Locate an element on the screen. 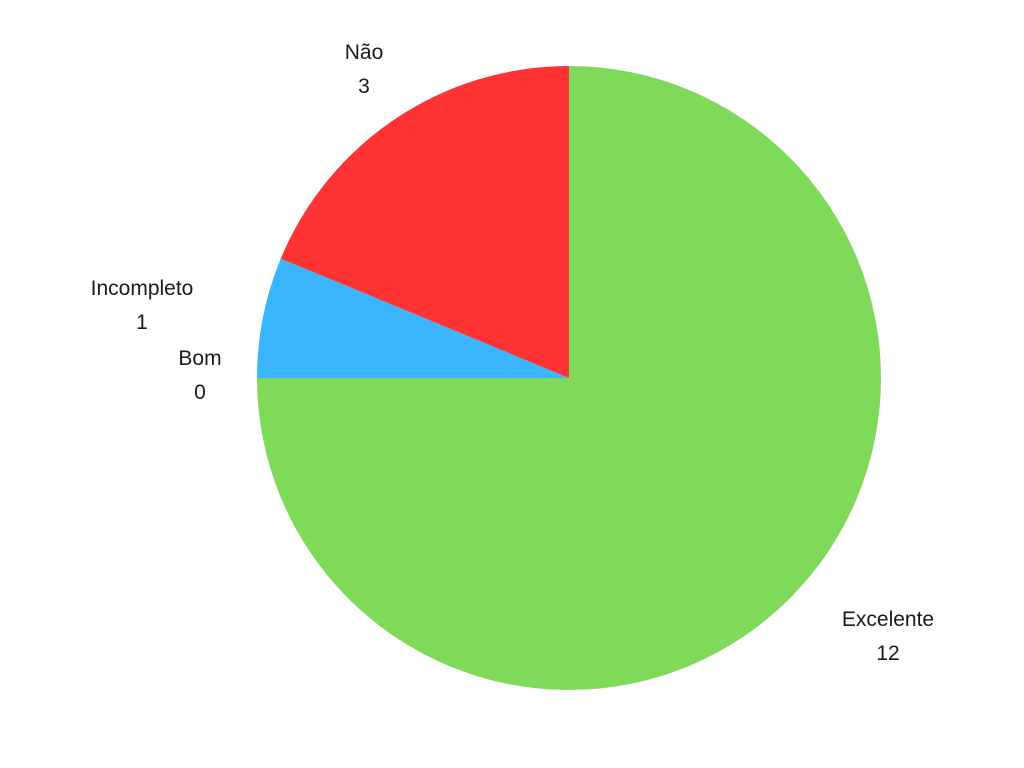 The width and height of the screenshot is (1024, 768). slice-label-value: 0 is located at coordinates (200, 392).